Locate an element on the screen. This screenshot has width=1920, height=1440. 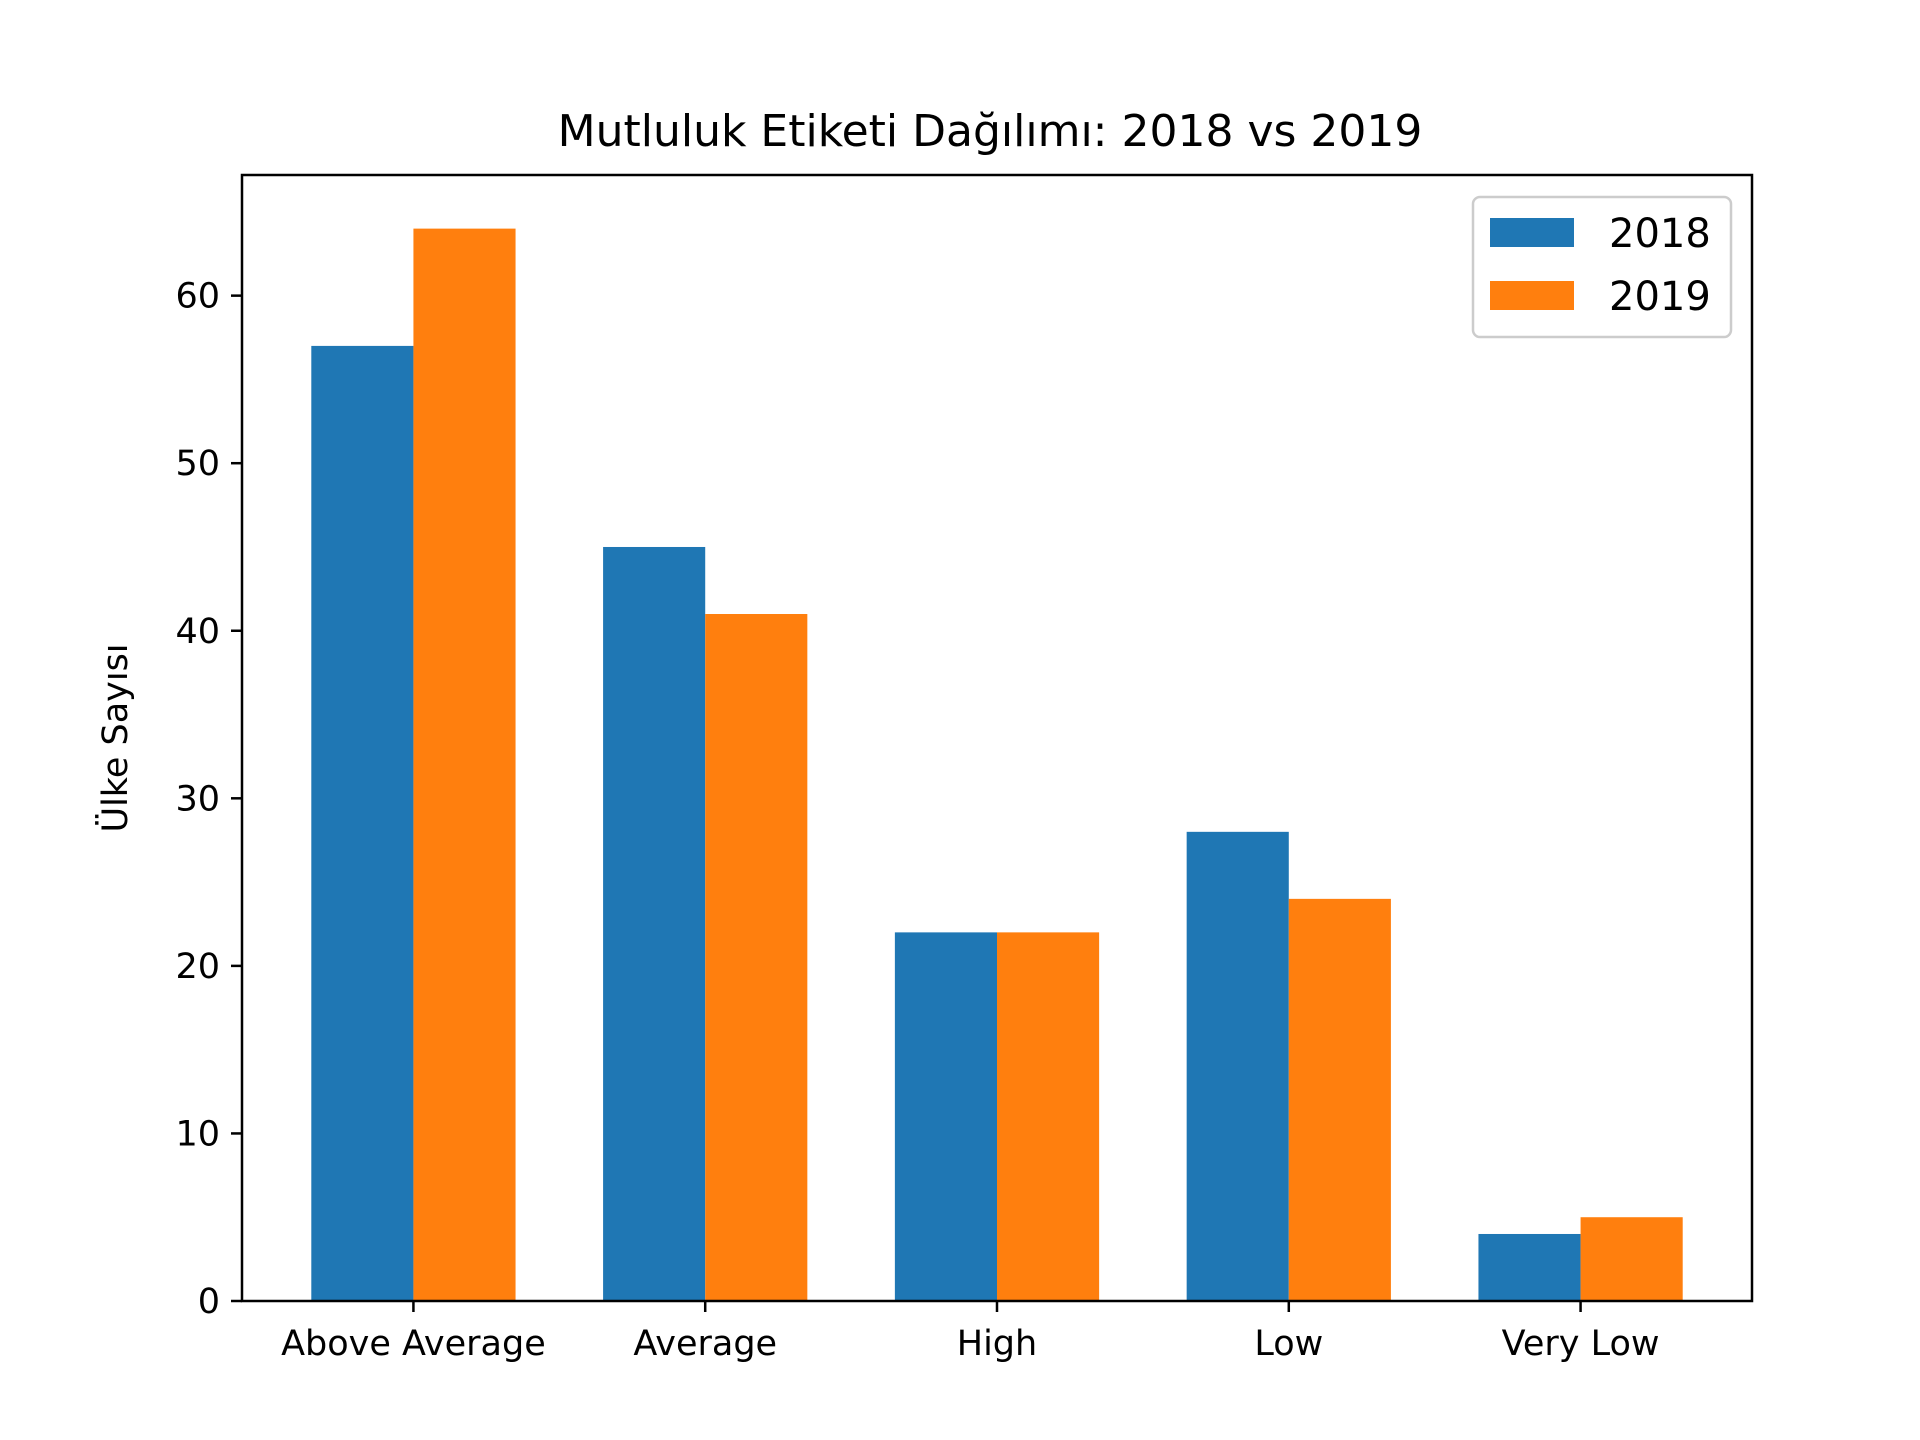
bar-2019-above-average is located at coordinates (464, 765).